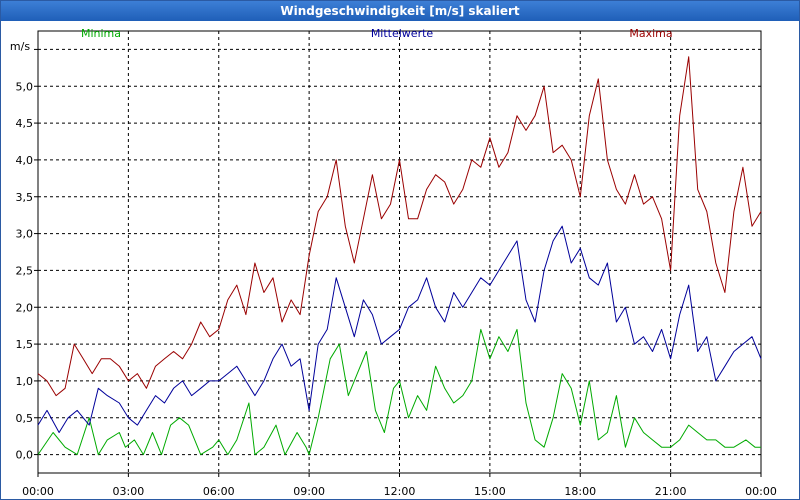 This screenshot has height=500, width=800. What do you see at coordinates (25, 270) in the screenshot?
I see `y-tick-label: 2,5` at bounding box center [25, 270].